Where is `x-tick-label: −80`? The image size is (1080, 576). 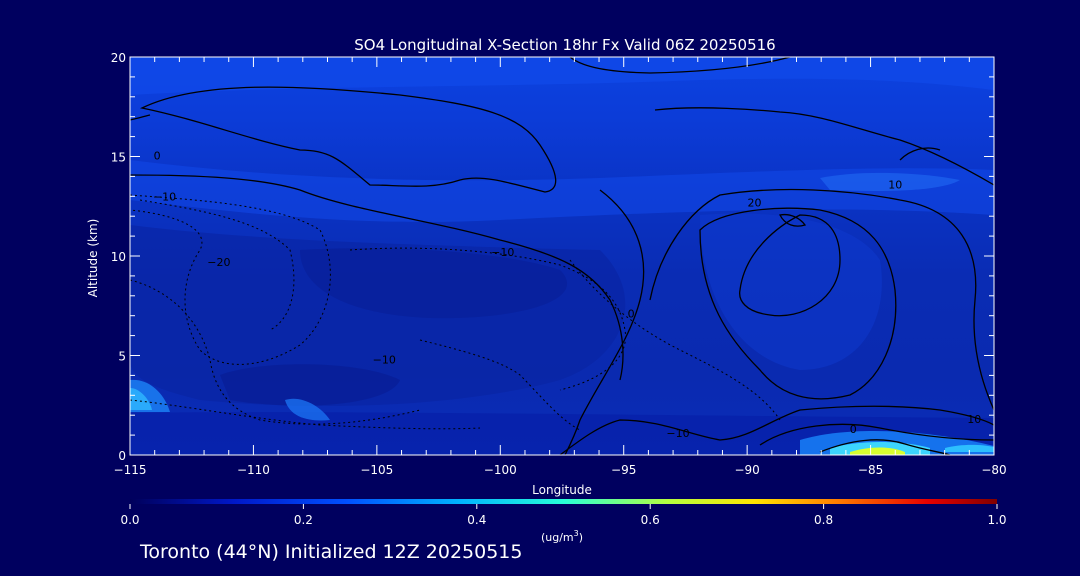 x-tick-label: −80 is located at coordinates (993, 470).